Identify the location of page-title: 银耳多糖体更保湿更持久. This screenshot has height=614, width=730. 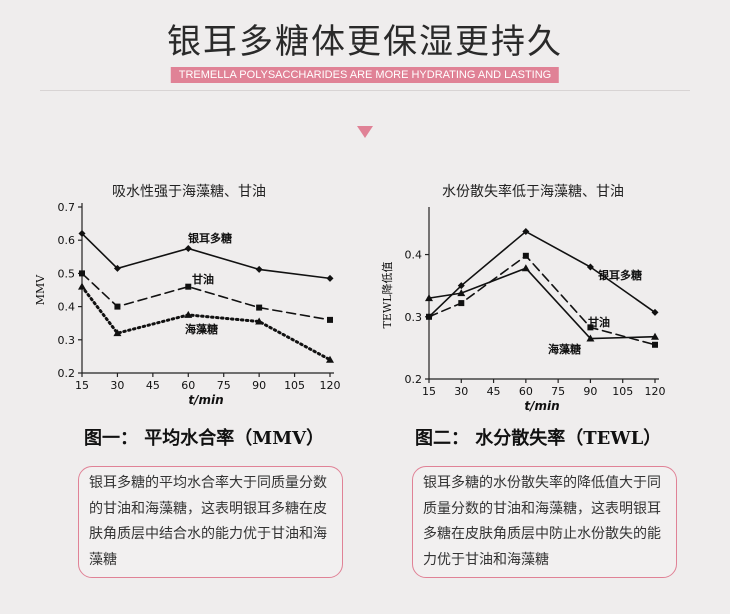
(365, 42).